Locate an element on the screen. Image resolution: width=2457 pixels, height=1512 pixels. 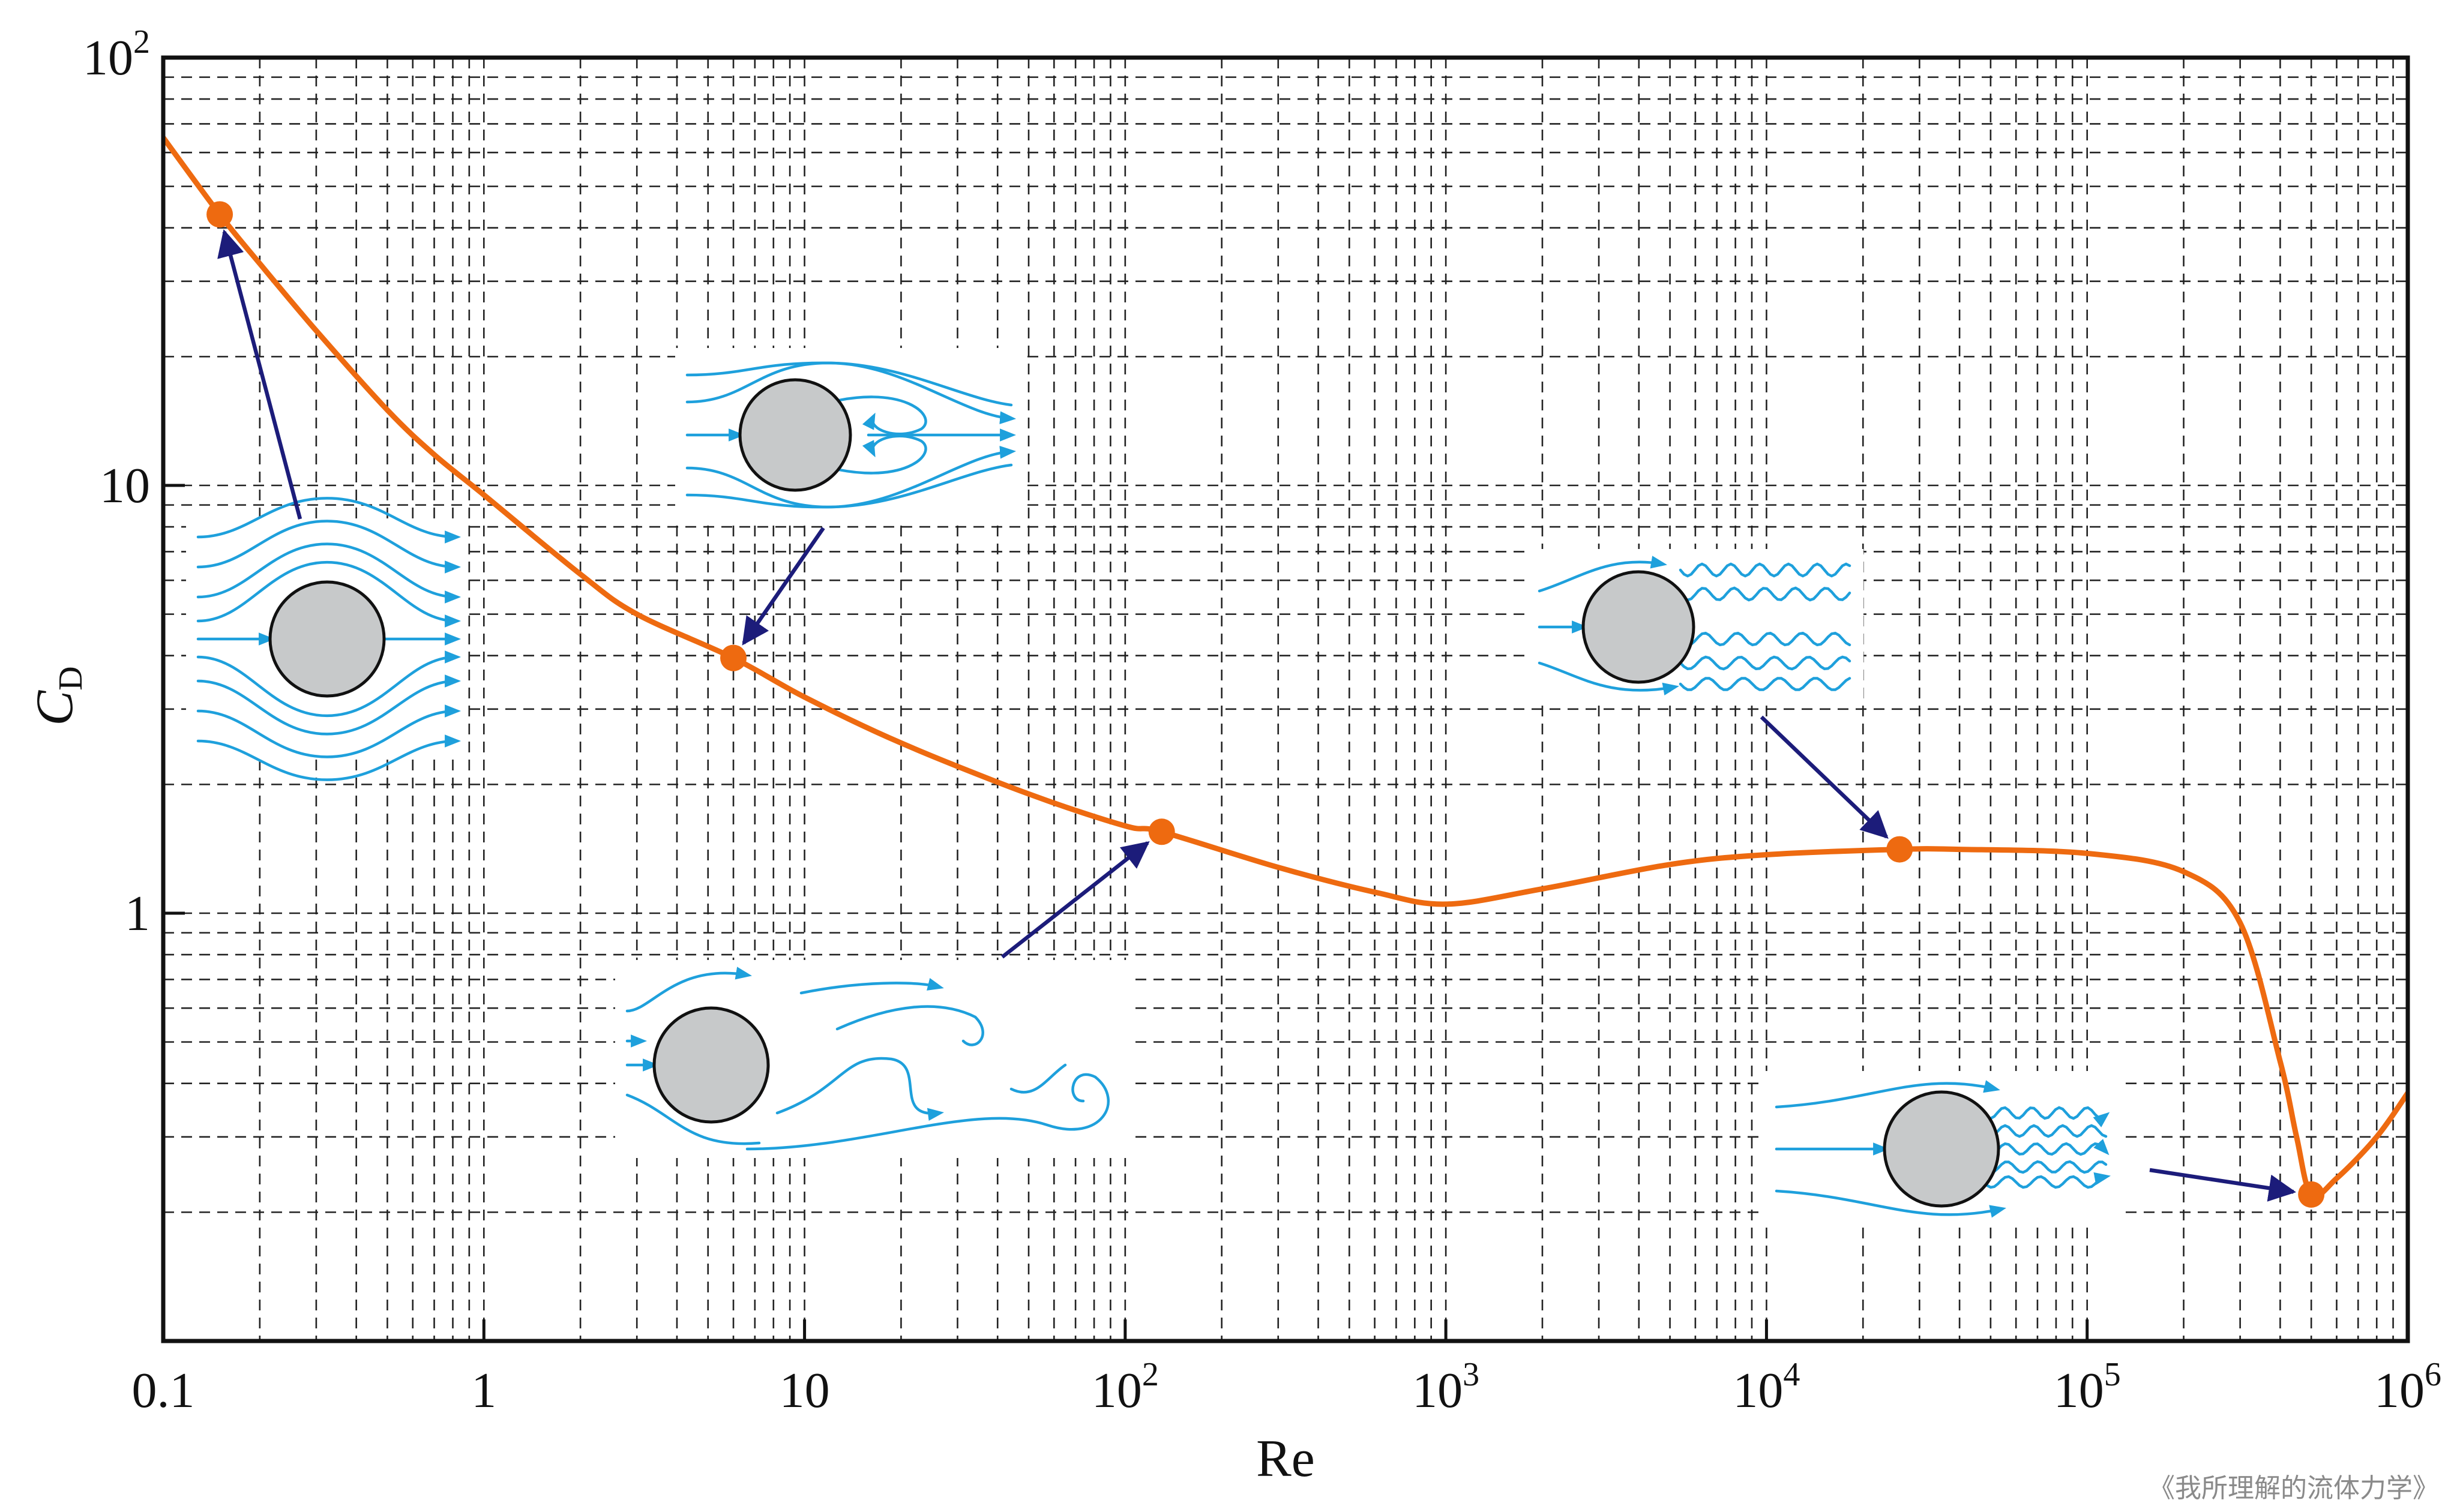
y-tick-label: 102 is located at coordinates (116, 55).